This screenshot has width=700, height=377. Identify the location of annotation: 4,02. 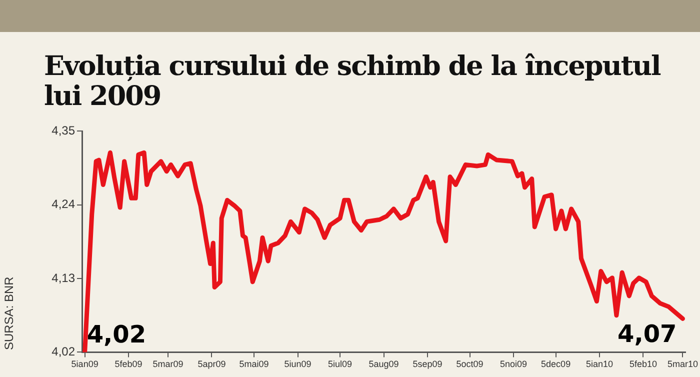
(116, 334).